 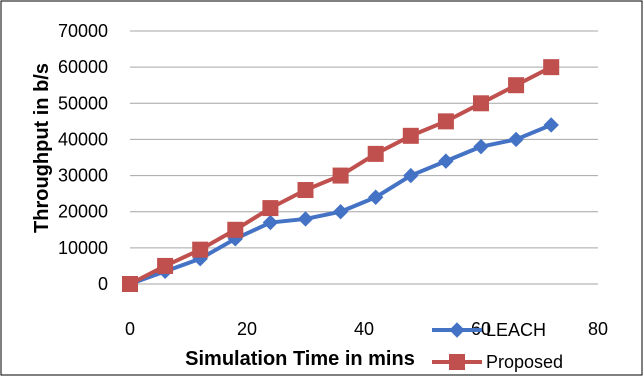 What do you see at coordinates (300, 359) in the screenshot?
I see `x-axis-title: Simulation Time in mins` at bounding box center [300, 359].